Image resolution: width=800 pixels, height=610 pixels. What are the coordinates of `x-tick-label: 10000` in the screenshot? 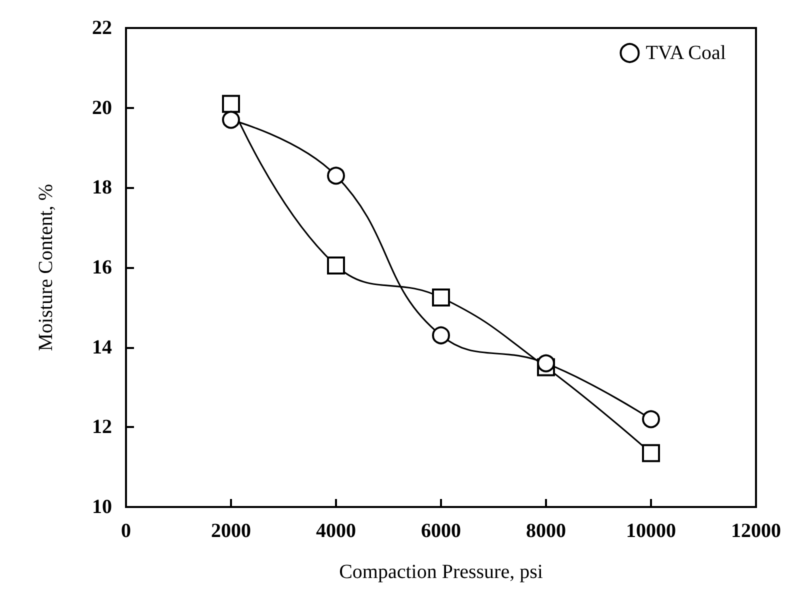 It's located at (651, 531).